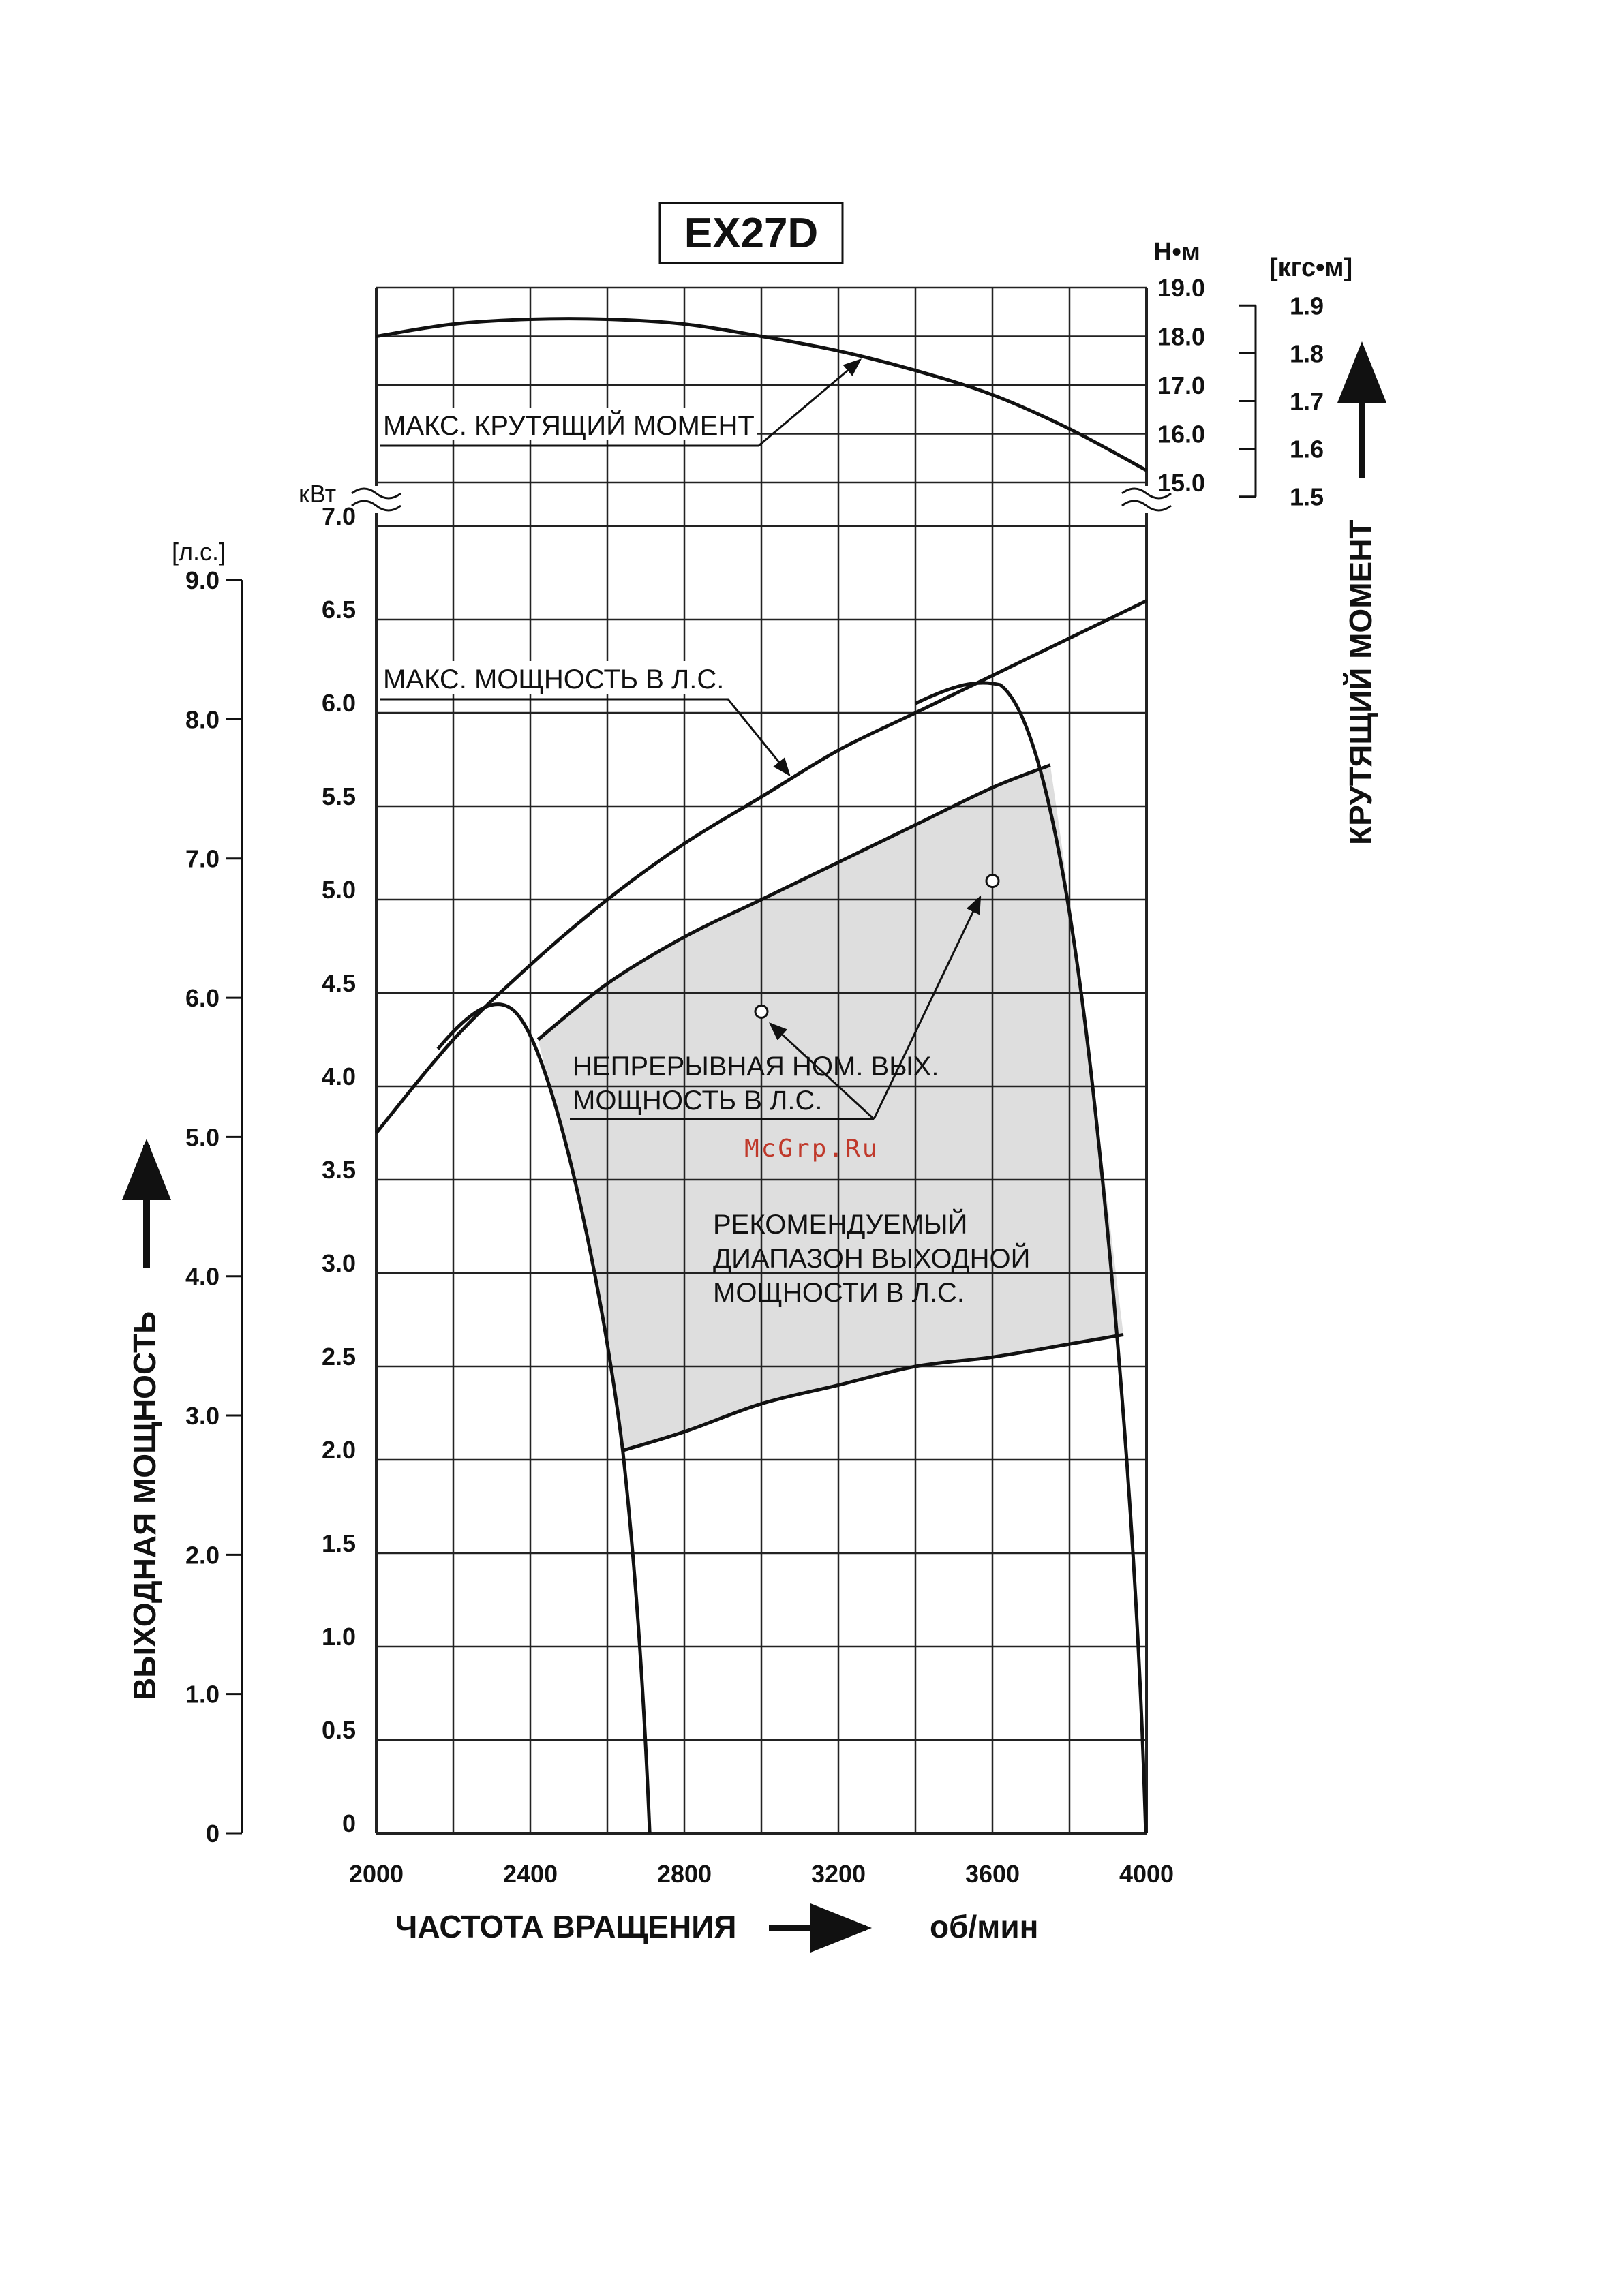 The height and width of the screenshot is (2296, 1623). Describe the element at coordinates (212, 1834) in the screenshot. I see `hp-tick-label: 0` at that location.